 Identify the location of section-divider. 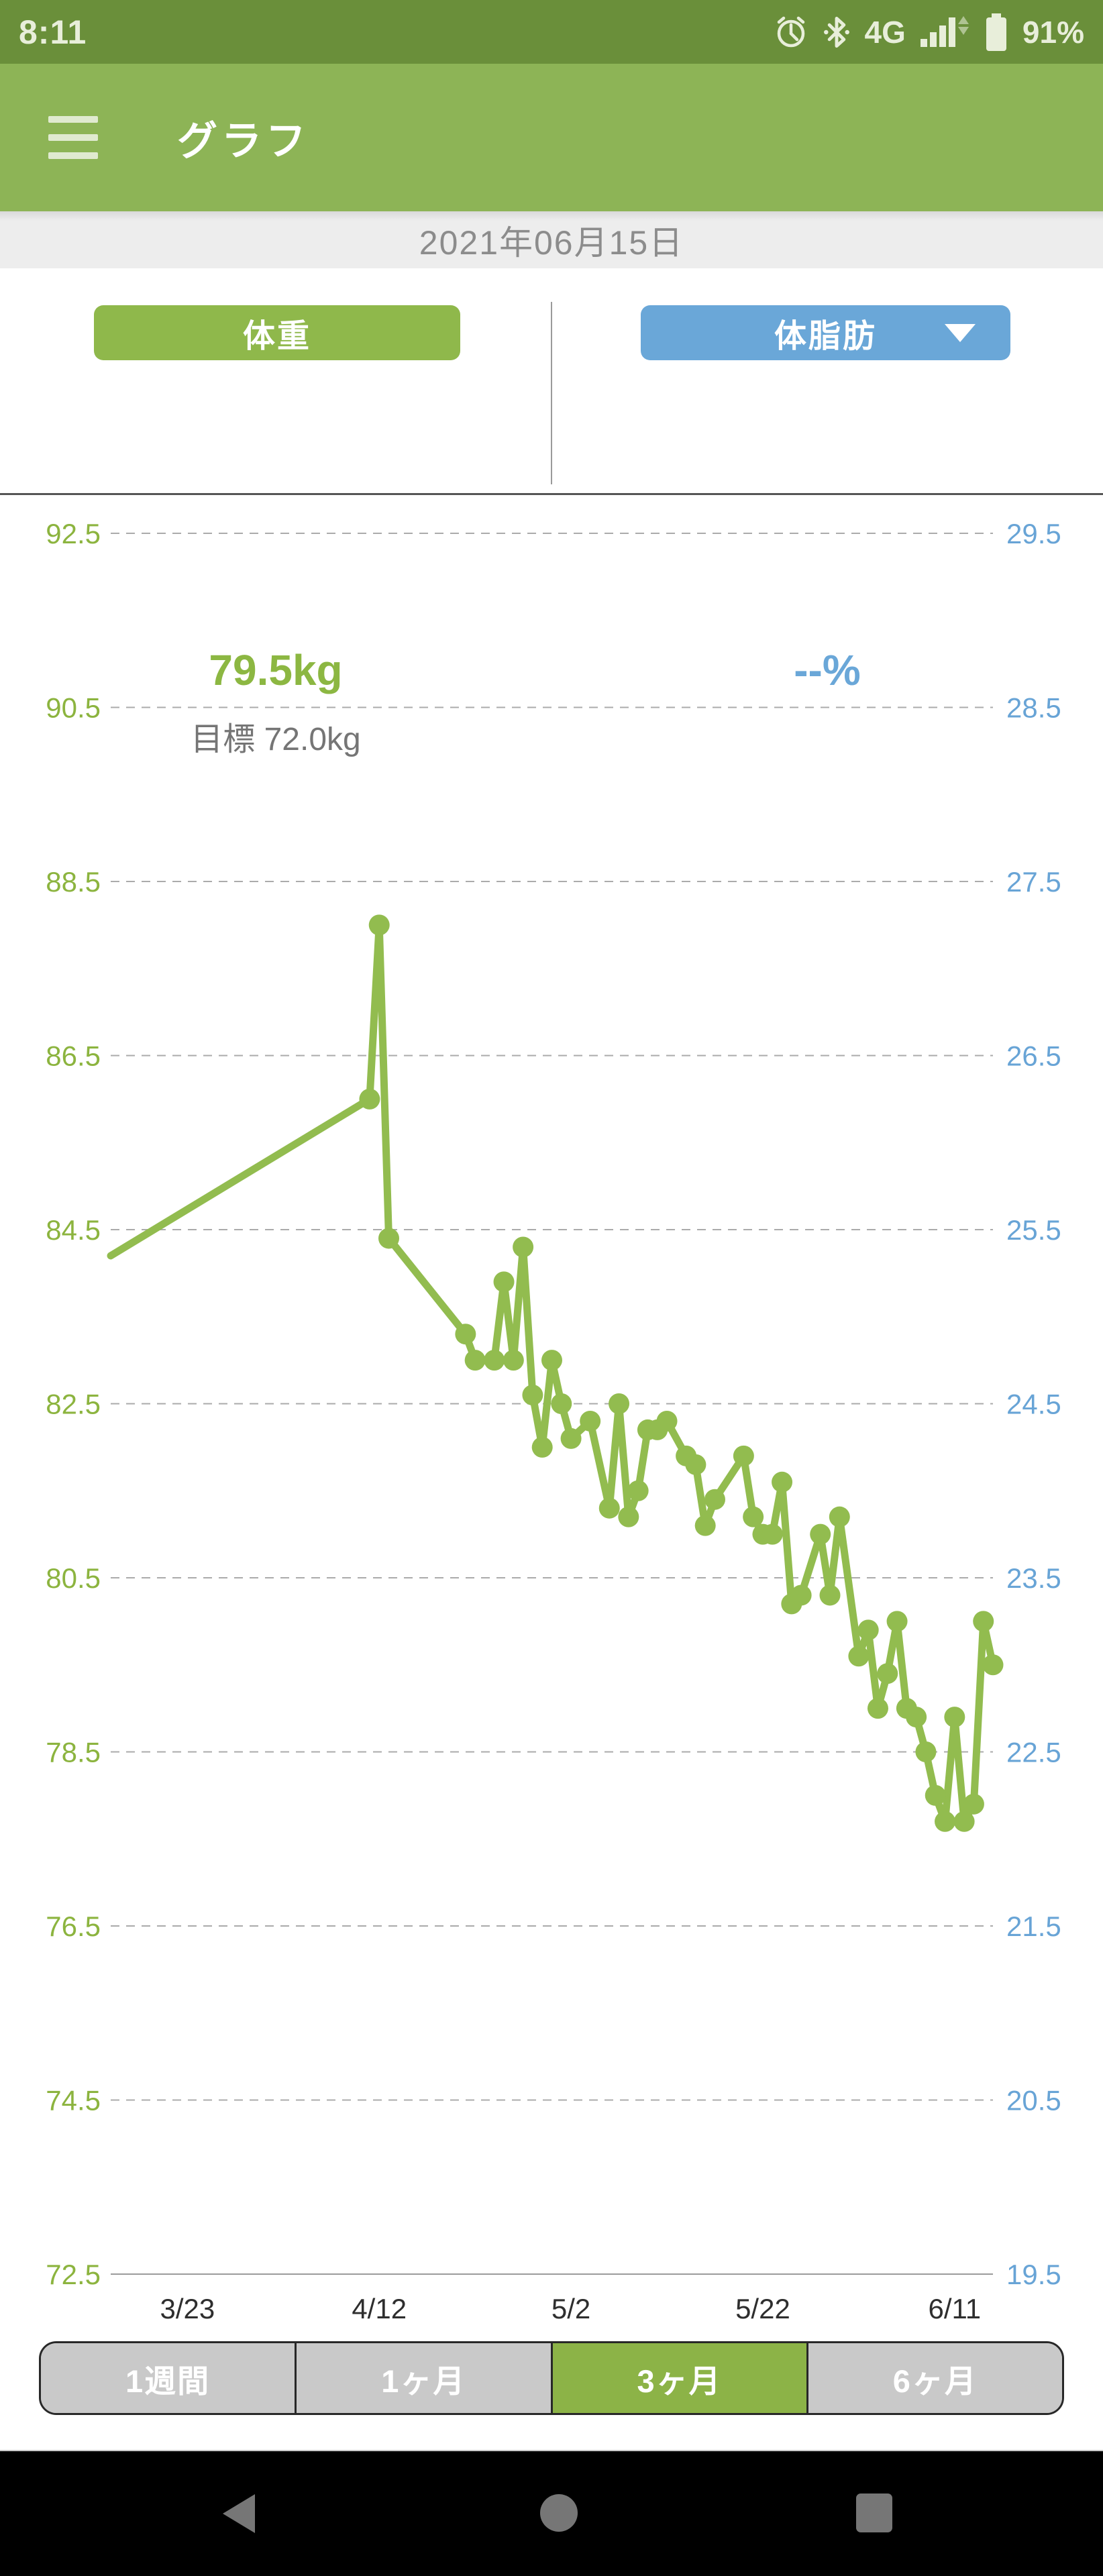
(551, 494).